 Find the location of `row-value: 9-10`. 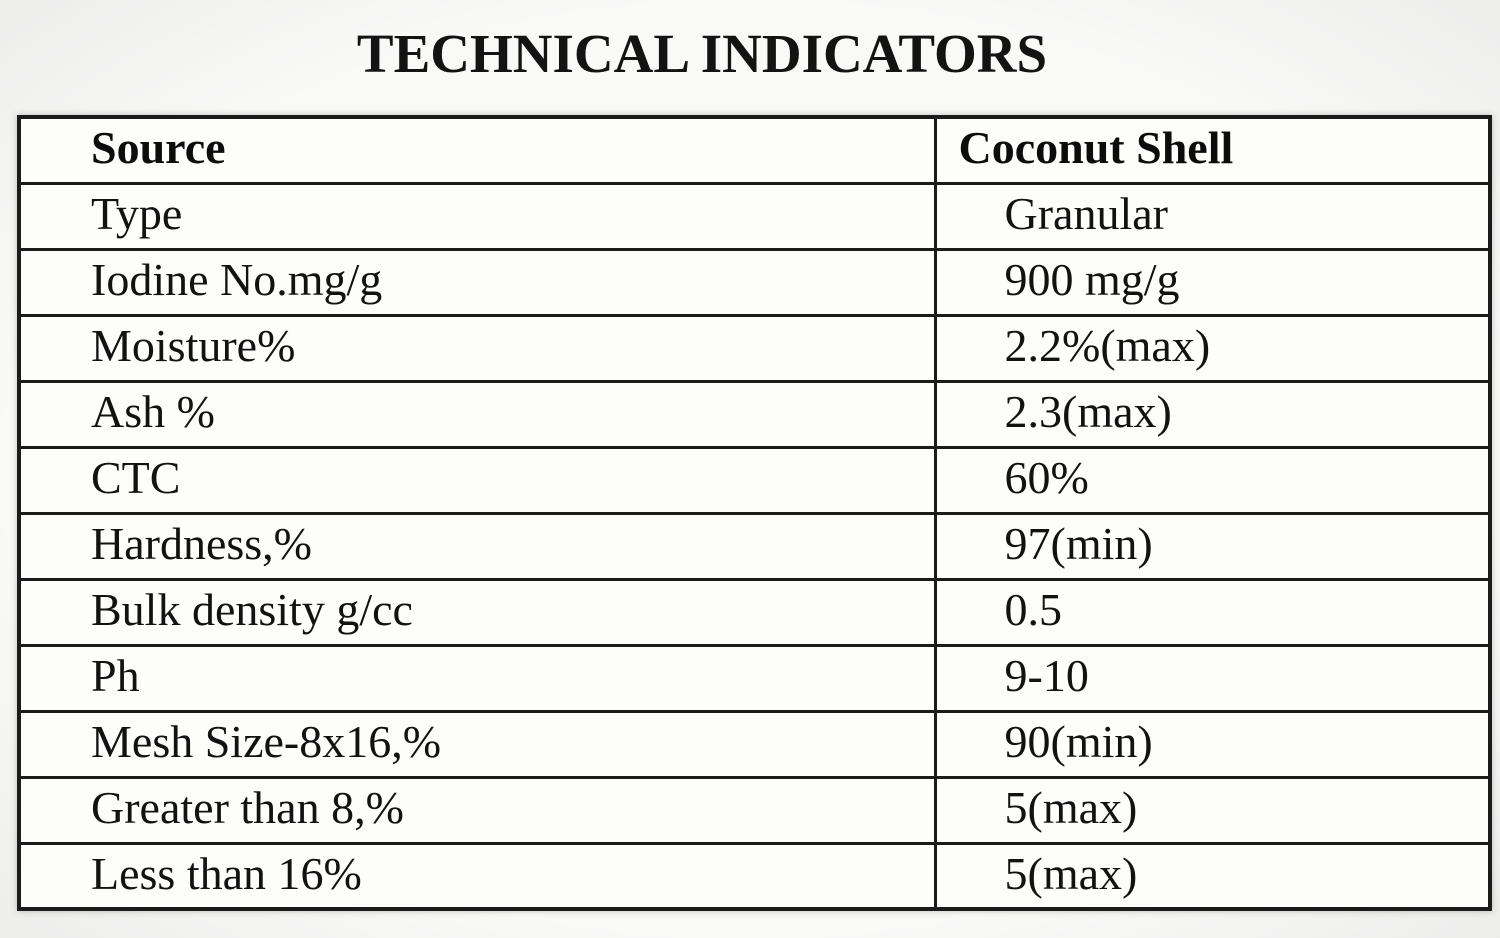

row-value: 9-10 is located at coordinates (1212, 678).